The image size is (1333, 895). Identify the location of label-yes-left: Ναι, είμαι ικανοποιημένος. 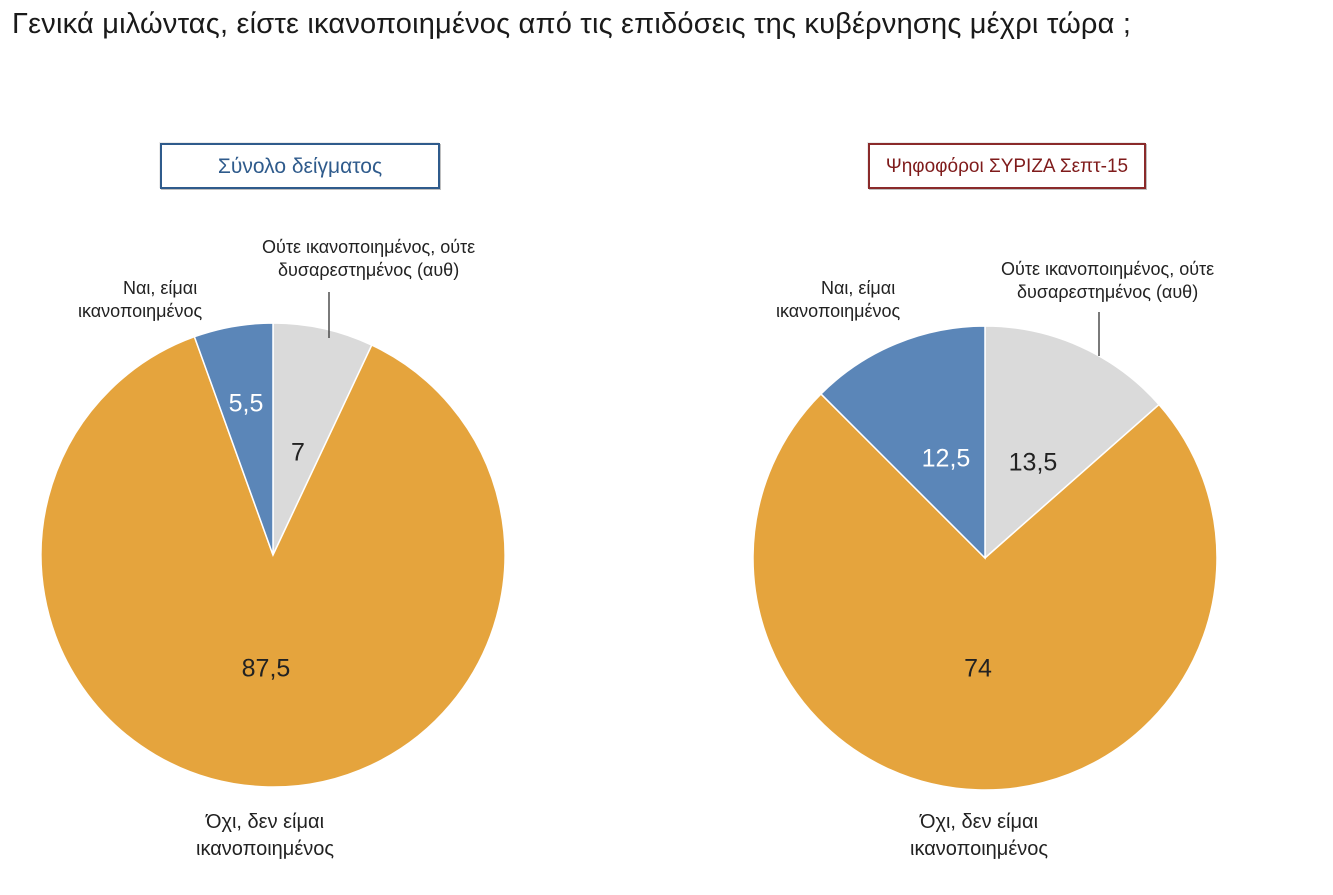
(140, 299).